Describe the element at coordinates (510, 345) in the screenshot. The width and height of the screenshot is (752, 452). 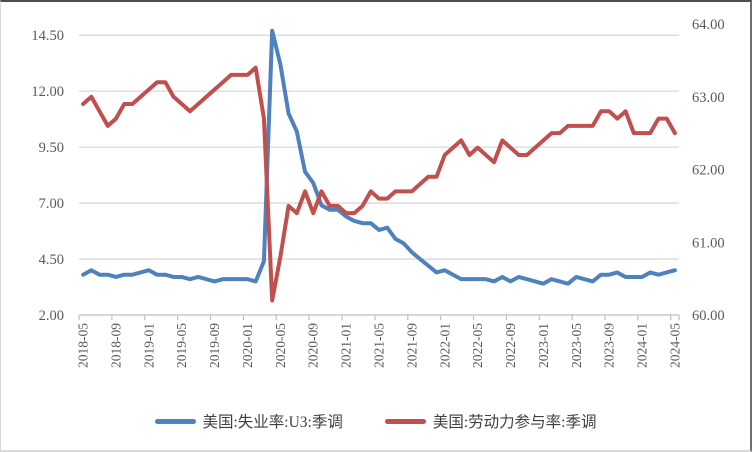
I see `x-tick-label: 2022-09` at that location.